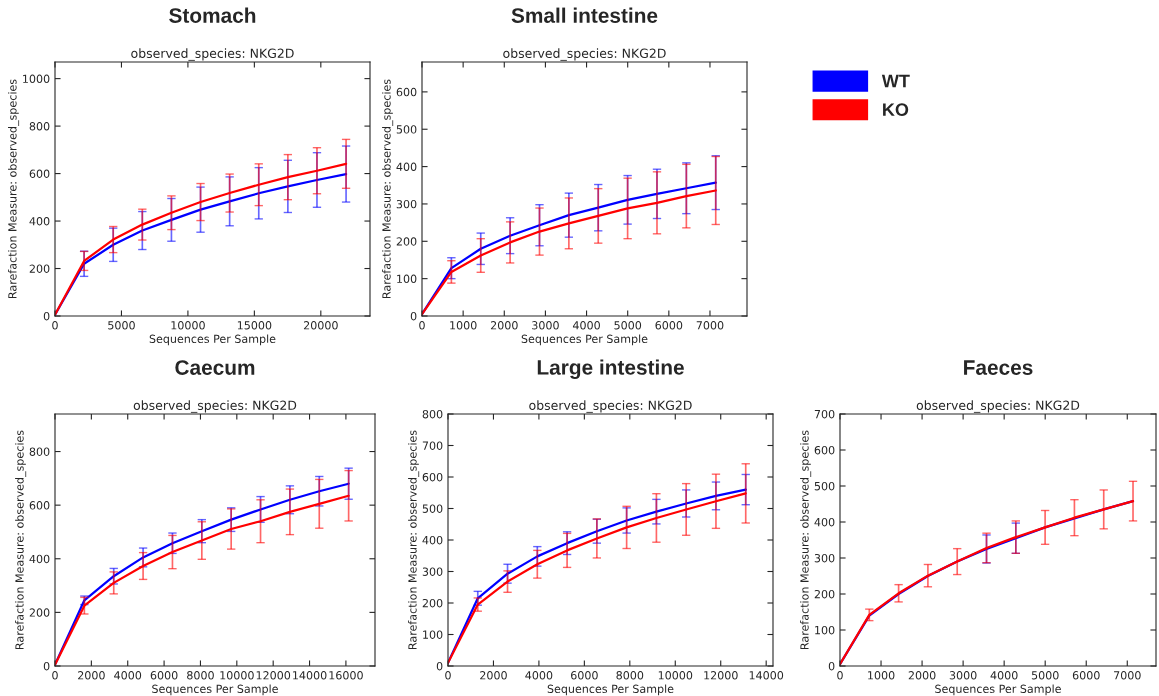 The height and width of the screenshot is (696, 1159). What do you see at coordinates (584, 15) in the screenshot?
I see `chart-title: Small intestine` at bounding box center [584, 15].